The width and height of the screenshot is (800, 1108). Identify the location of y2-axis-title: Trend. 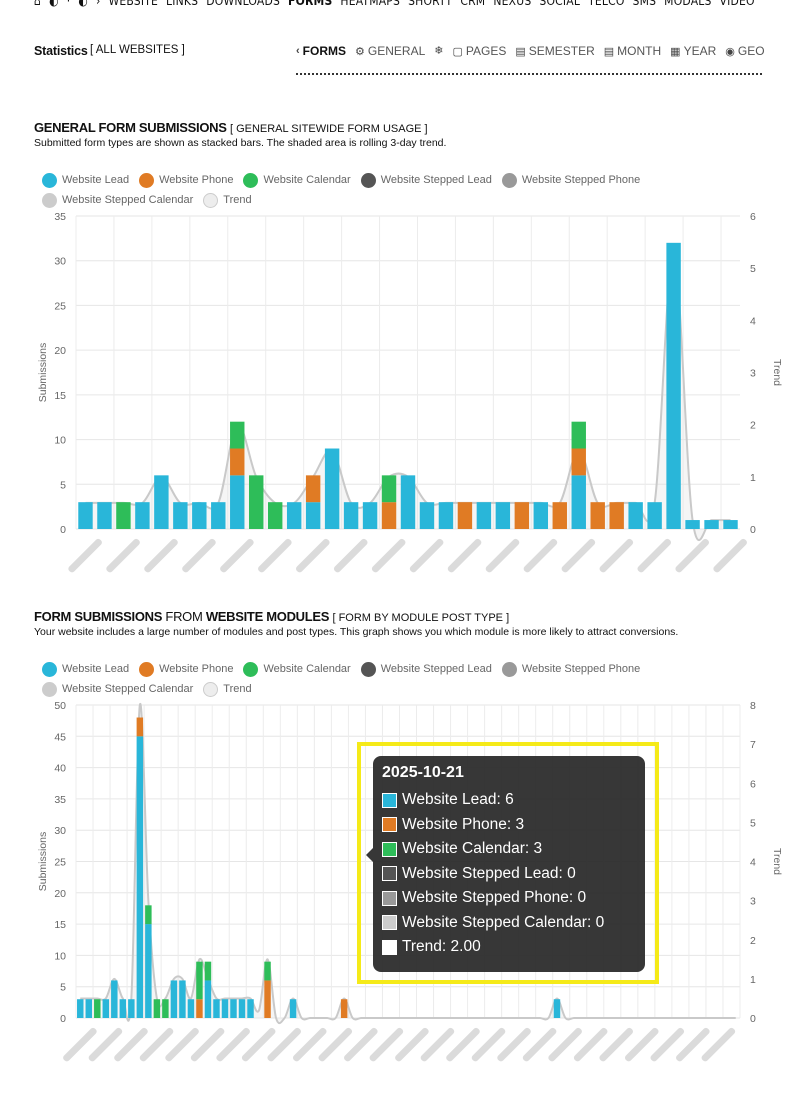
(777, 372).